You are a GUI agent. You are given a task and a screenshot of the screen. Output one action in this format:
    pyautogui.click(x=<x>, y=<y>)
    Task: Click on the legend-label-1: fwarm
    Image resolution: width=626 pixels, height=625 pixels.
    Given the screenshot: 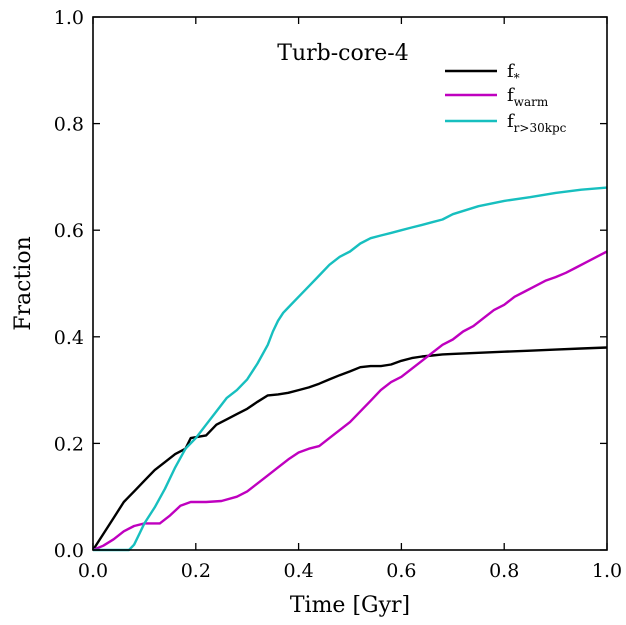 What is the action you would take?
    pyautogui.click(x=528, y=97)
    